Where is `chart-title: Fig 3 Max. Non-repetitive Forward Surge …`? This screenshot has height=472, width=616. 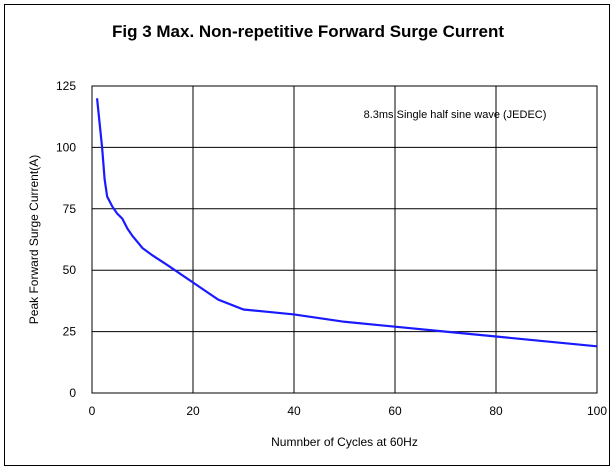
chart-title: Fig 3 Max. Non-repetitive Forward Surge … is located at coordinates (307, 31).